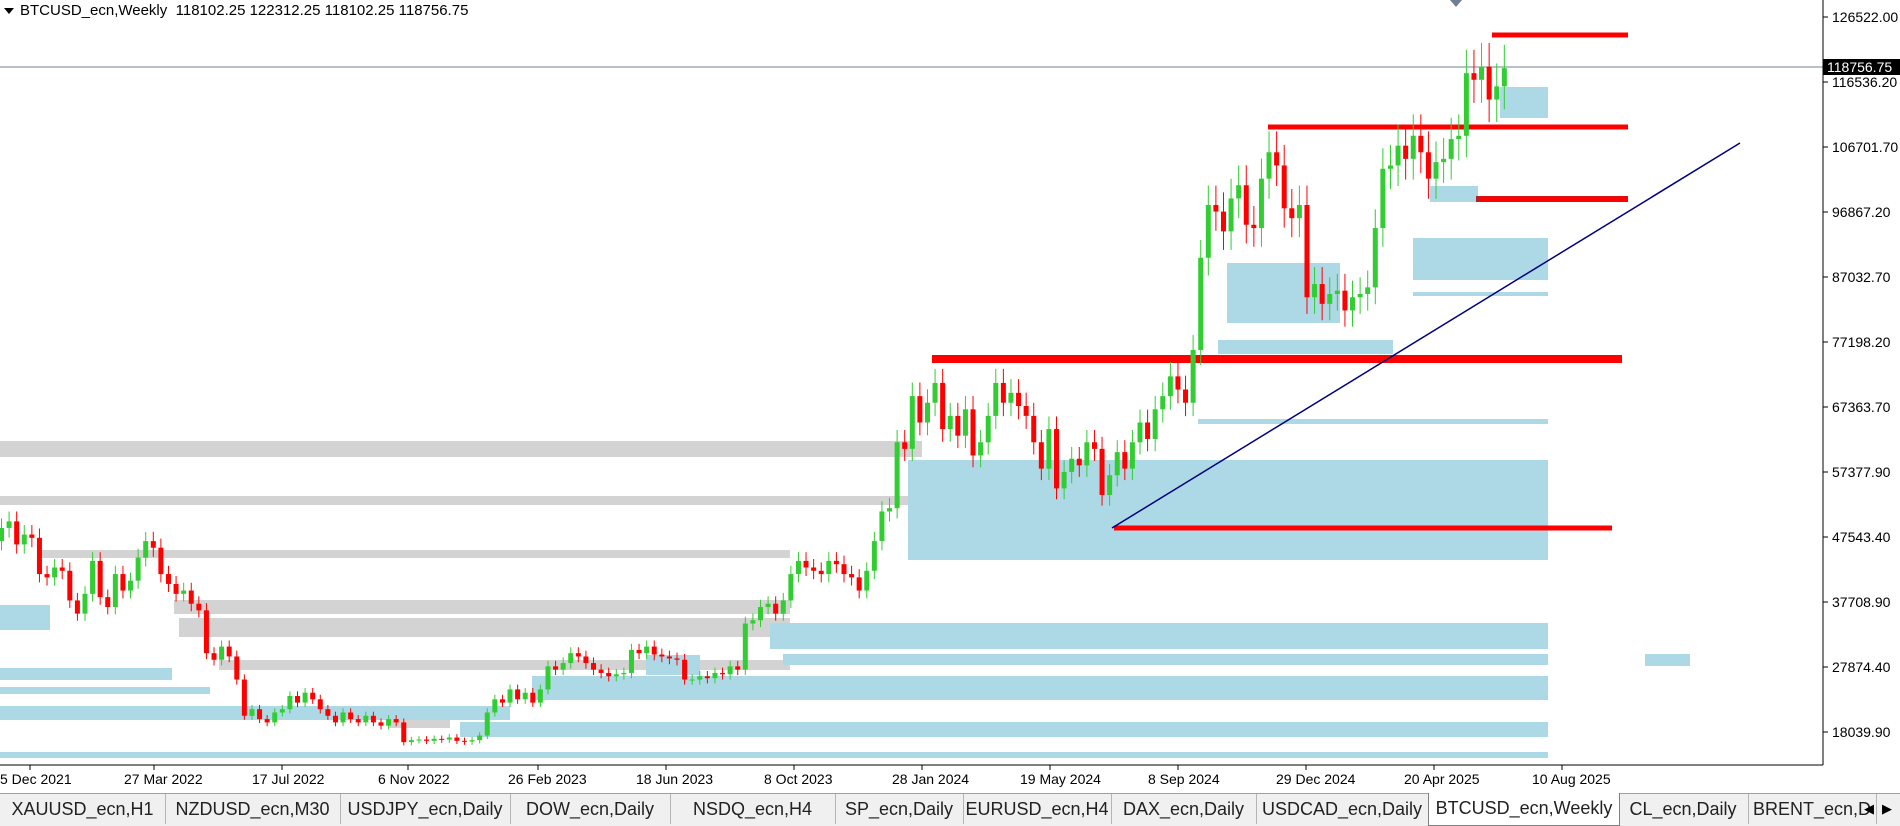  What do you see at coordinates (753, 809) in the screenshot?
I see `tab-nsdq-ecn-h4: NSDQ_ecn,H4` at bounding box center [753, 809].